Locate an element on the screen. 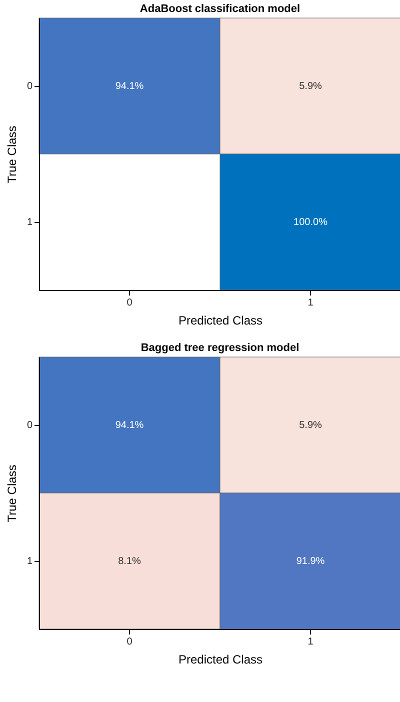 The height and width of the screenshot is (702, 400). chart-title: Bagged tree regression model is located at coordinates (220, 348).